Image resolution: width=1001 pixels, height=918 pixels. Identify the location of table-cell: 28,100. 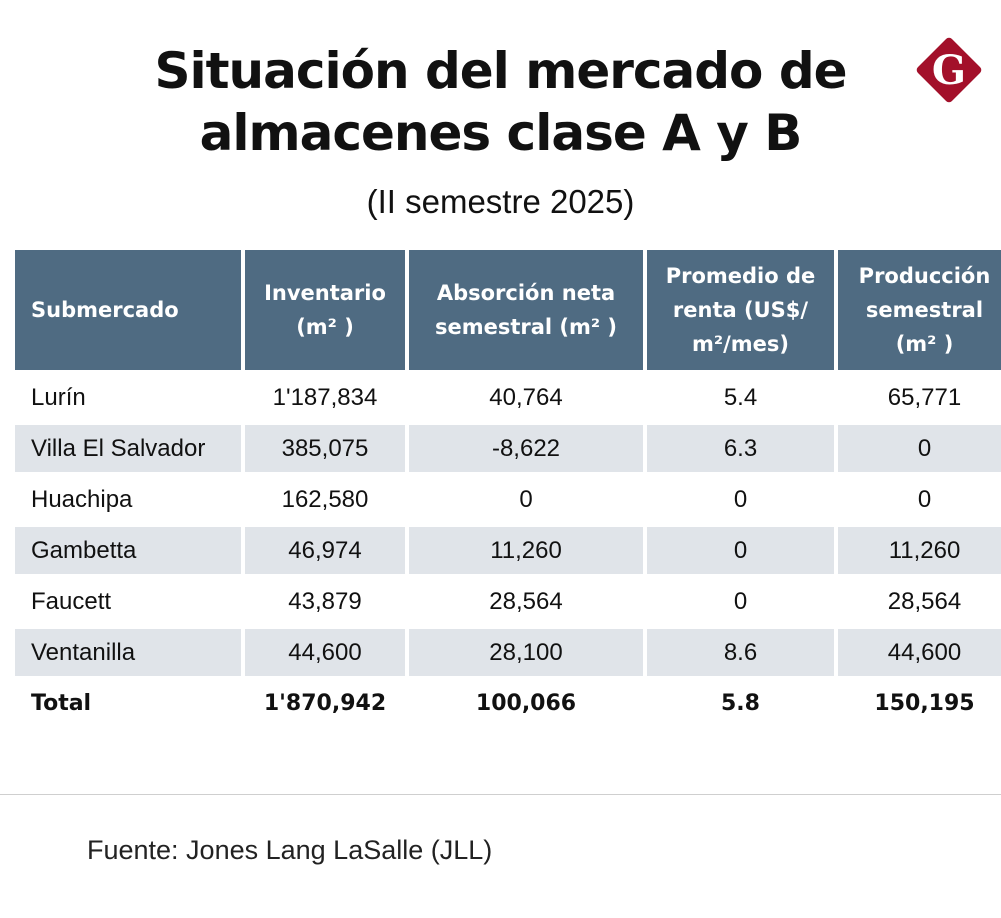
(526, 652).